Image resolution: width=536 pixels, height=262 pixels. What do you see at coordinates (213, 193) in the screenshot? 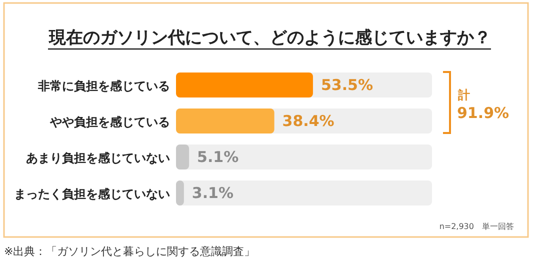
I see `data-label: 3.1%` at bounding box center [213, 193].